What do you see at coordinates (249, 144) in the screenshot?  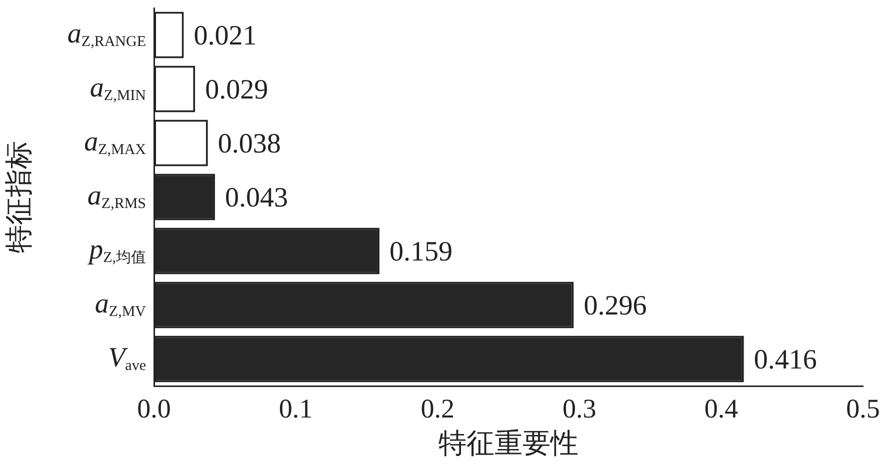 I see `data-label: 0.038` at bounding box center [249, 144].